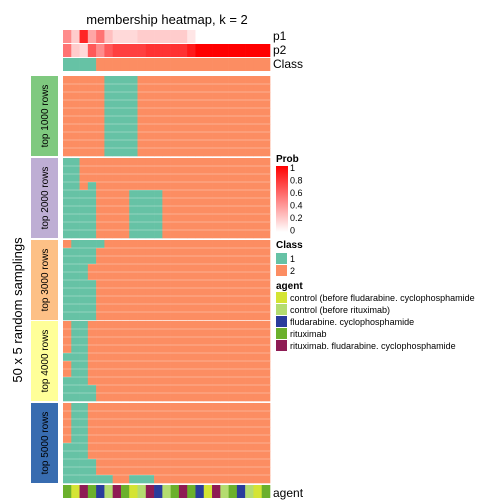  Describe the element at coordinates (289, 245) in the screenshot. I see `class-legend-title: Class` at that location.